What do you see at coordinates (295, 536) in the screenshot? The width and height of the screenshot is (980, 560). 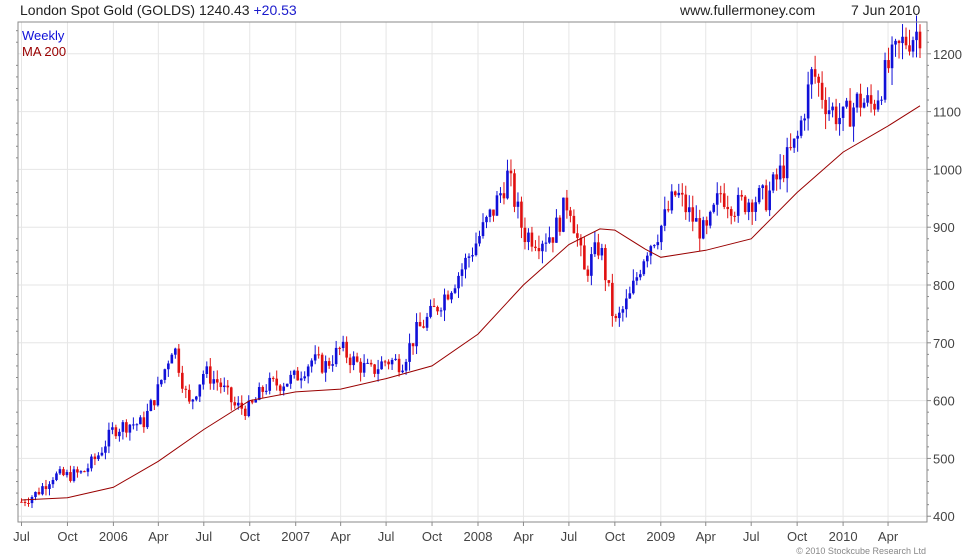 I see `x-tick-label: 2007` at bounding box center [295, 536].